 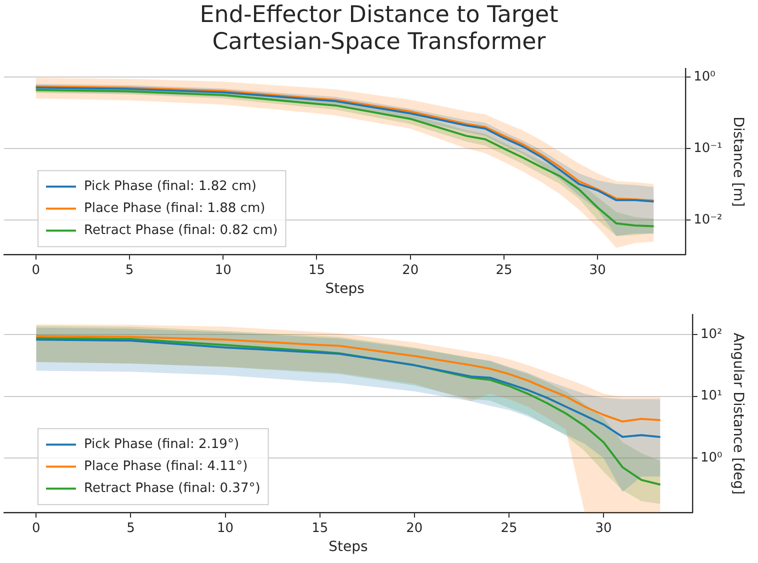 What do you see at coordinates (738, 161) in the screenshot?
I see `y-axis-title: Distance [m]` at bounding box center [738, 161].